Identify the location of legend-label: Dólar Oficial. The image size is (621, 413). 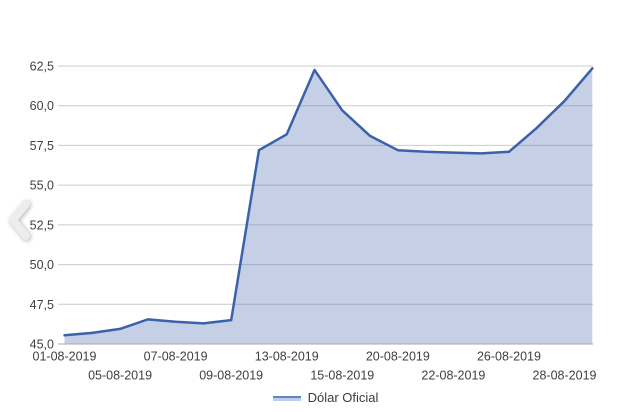
(343, 397).